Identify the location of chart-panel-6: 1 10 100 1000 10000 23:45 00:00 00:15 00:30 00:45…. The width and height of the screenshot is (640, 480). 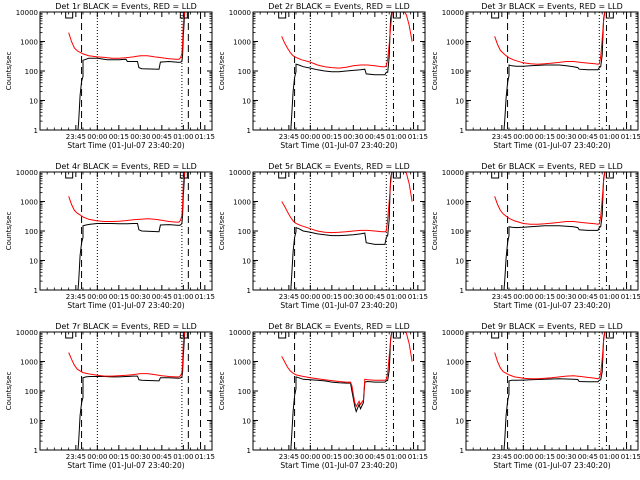
(535, 236).